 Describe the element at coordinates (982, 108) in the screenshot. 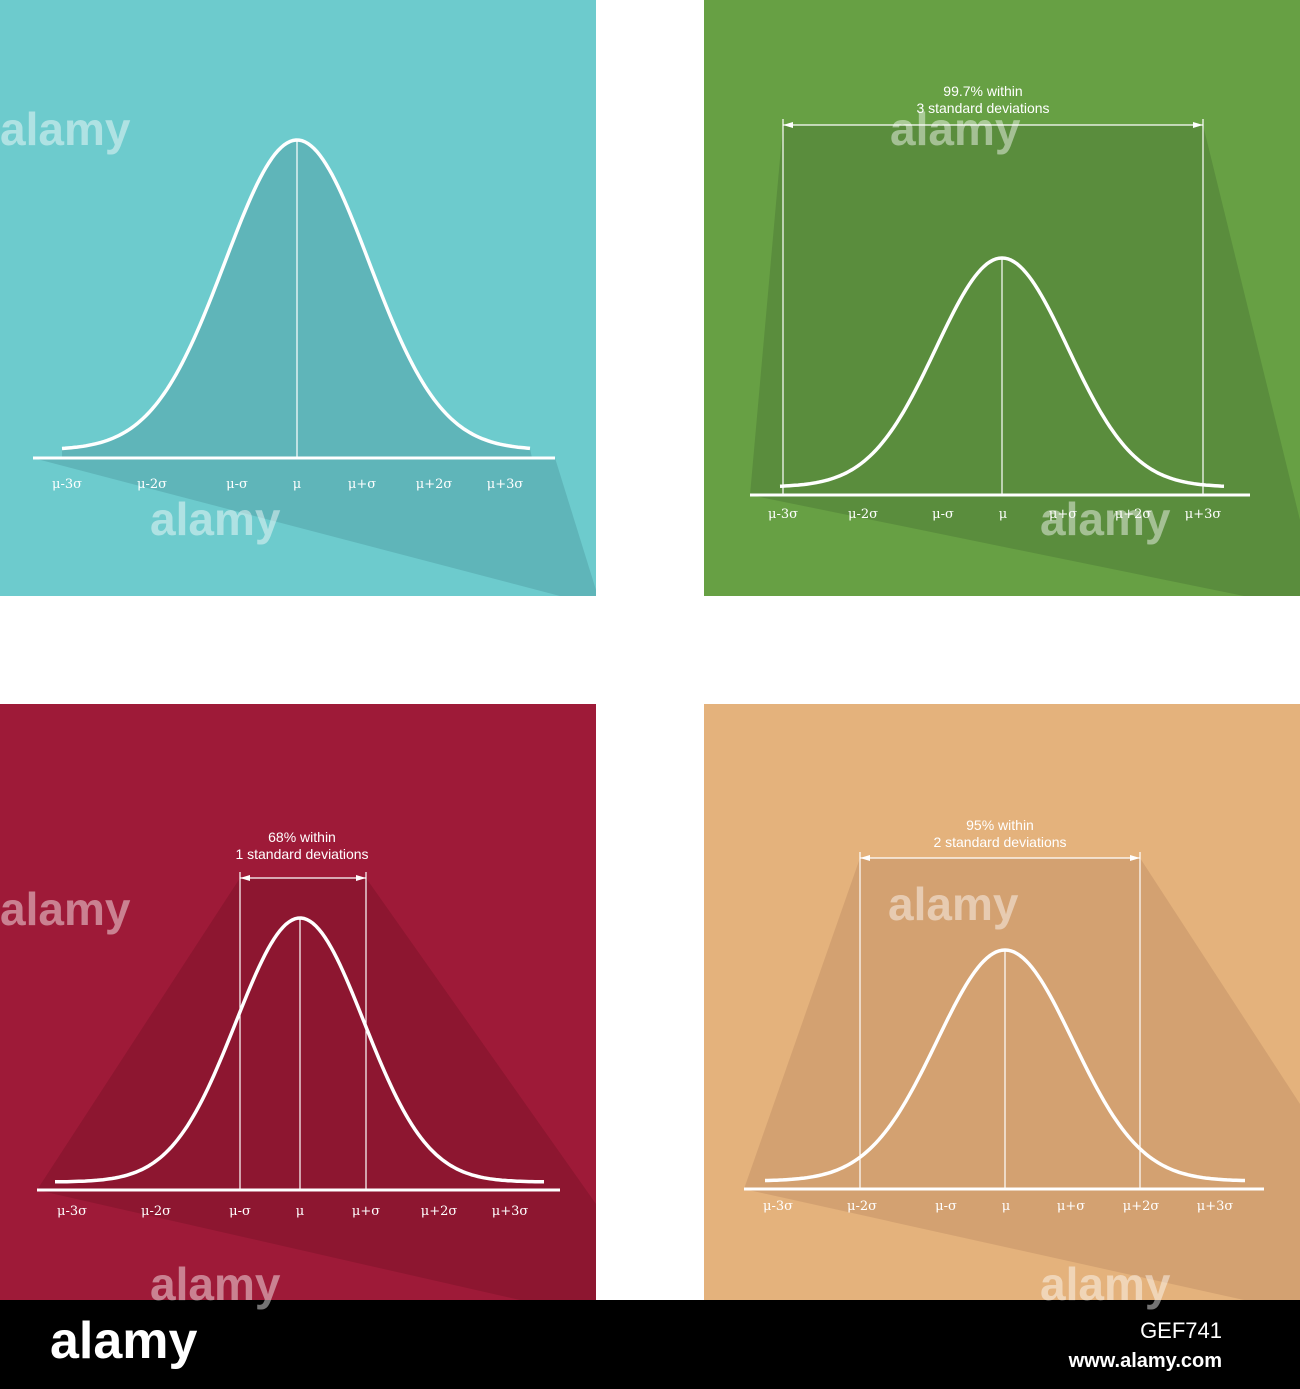

I see `annotation: 3 standard deviations` at that location.